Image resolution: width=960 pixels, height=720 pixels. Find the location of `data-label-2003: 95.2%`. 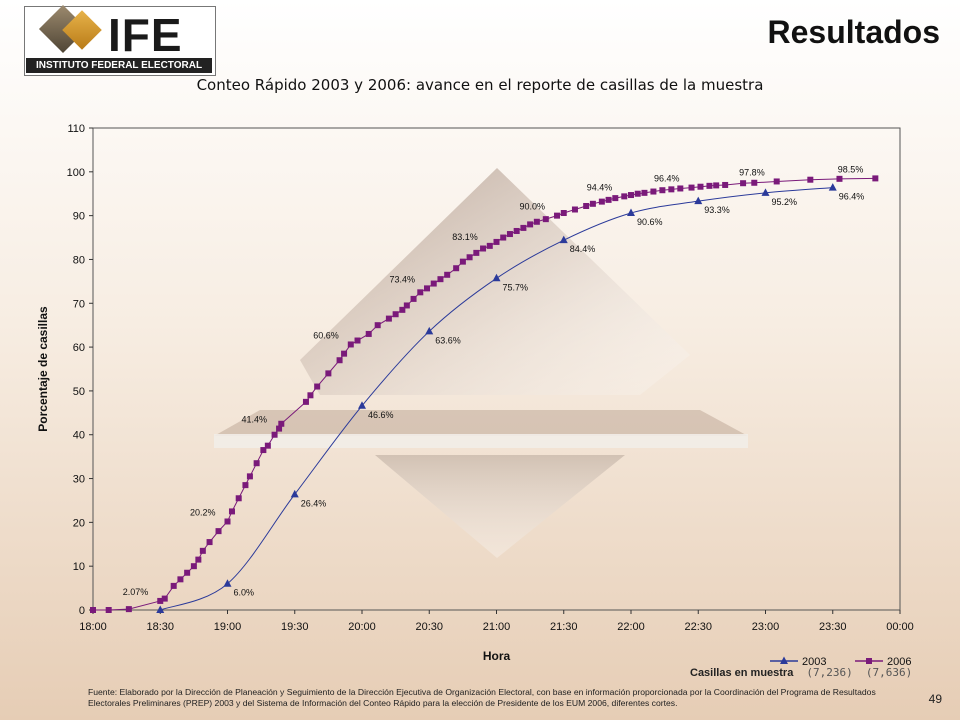

data-label-2003: 95.2% is located at coordinates (785, 202).